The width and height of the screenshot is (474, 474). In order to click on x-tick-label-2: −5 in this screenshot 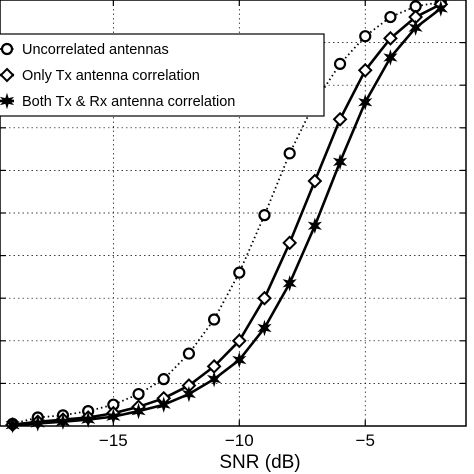, I will do `click(365, 440)`.